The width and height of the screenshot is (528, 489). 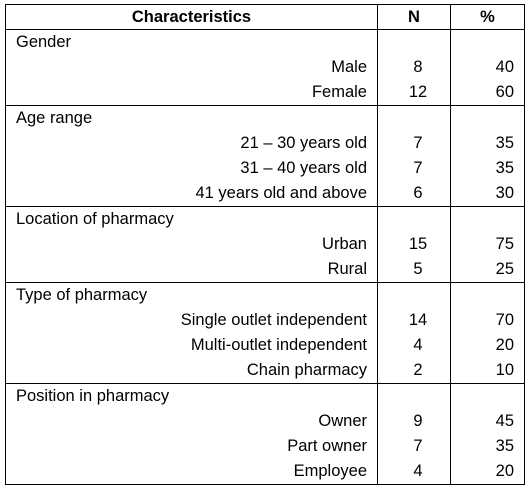 I want to click on row-label: Urban, so click(x=191, y=244).